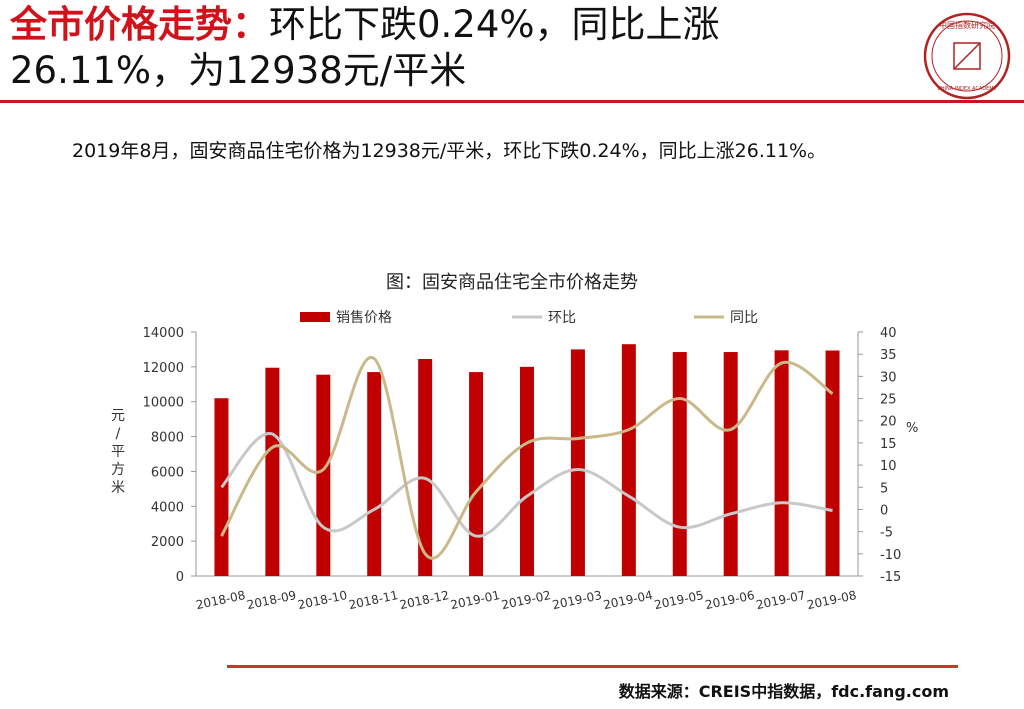  What do you see at coordinates (888, 444) in the screenshot?
I see `right-tick-label: 15` at bounding box center [888, 444].